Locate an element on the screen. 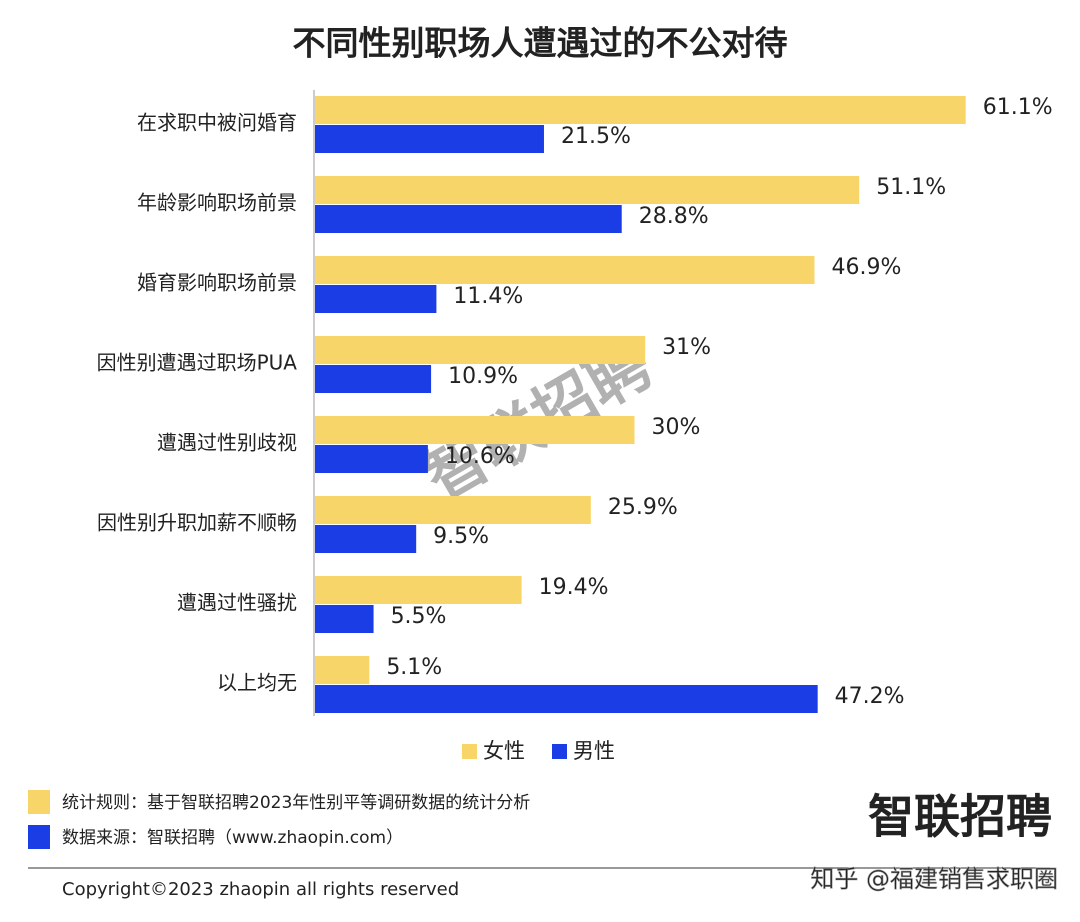 Image resolution: width=1080 pixels, height=922 pixels. category-label: 因性别遭遇过职场PUA is located at coordinates (197, 363).